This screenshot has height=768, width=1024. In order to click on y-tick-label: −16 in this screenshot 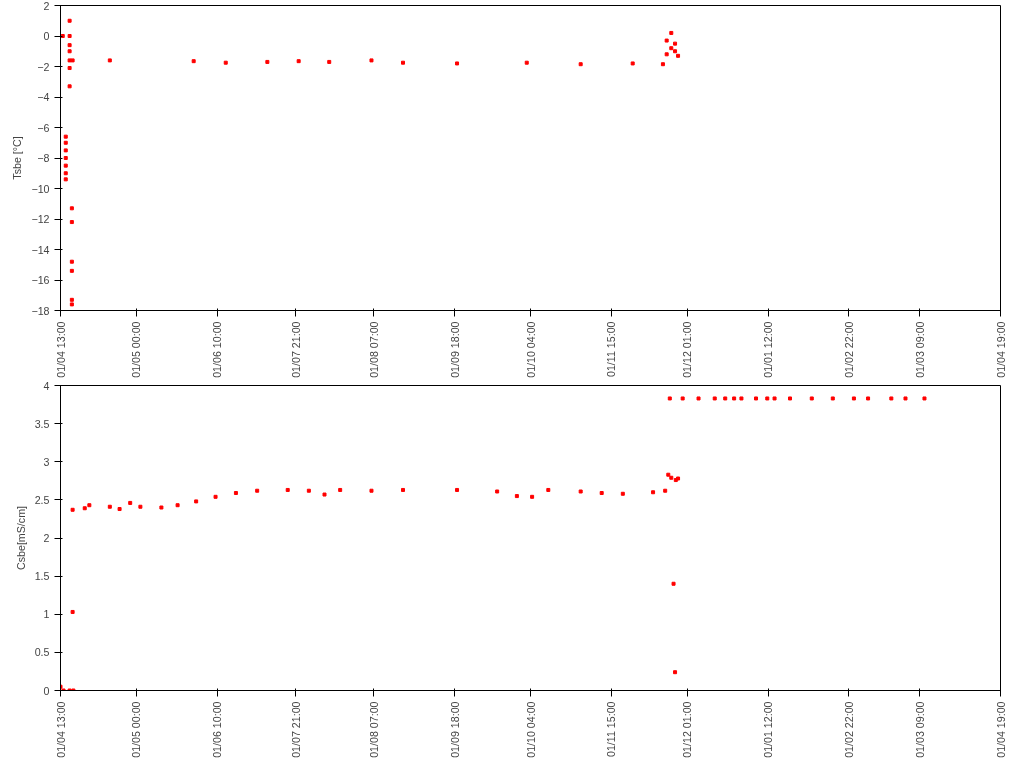, I will do `click(40, 280)`.